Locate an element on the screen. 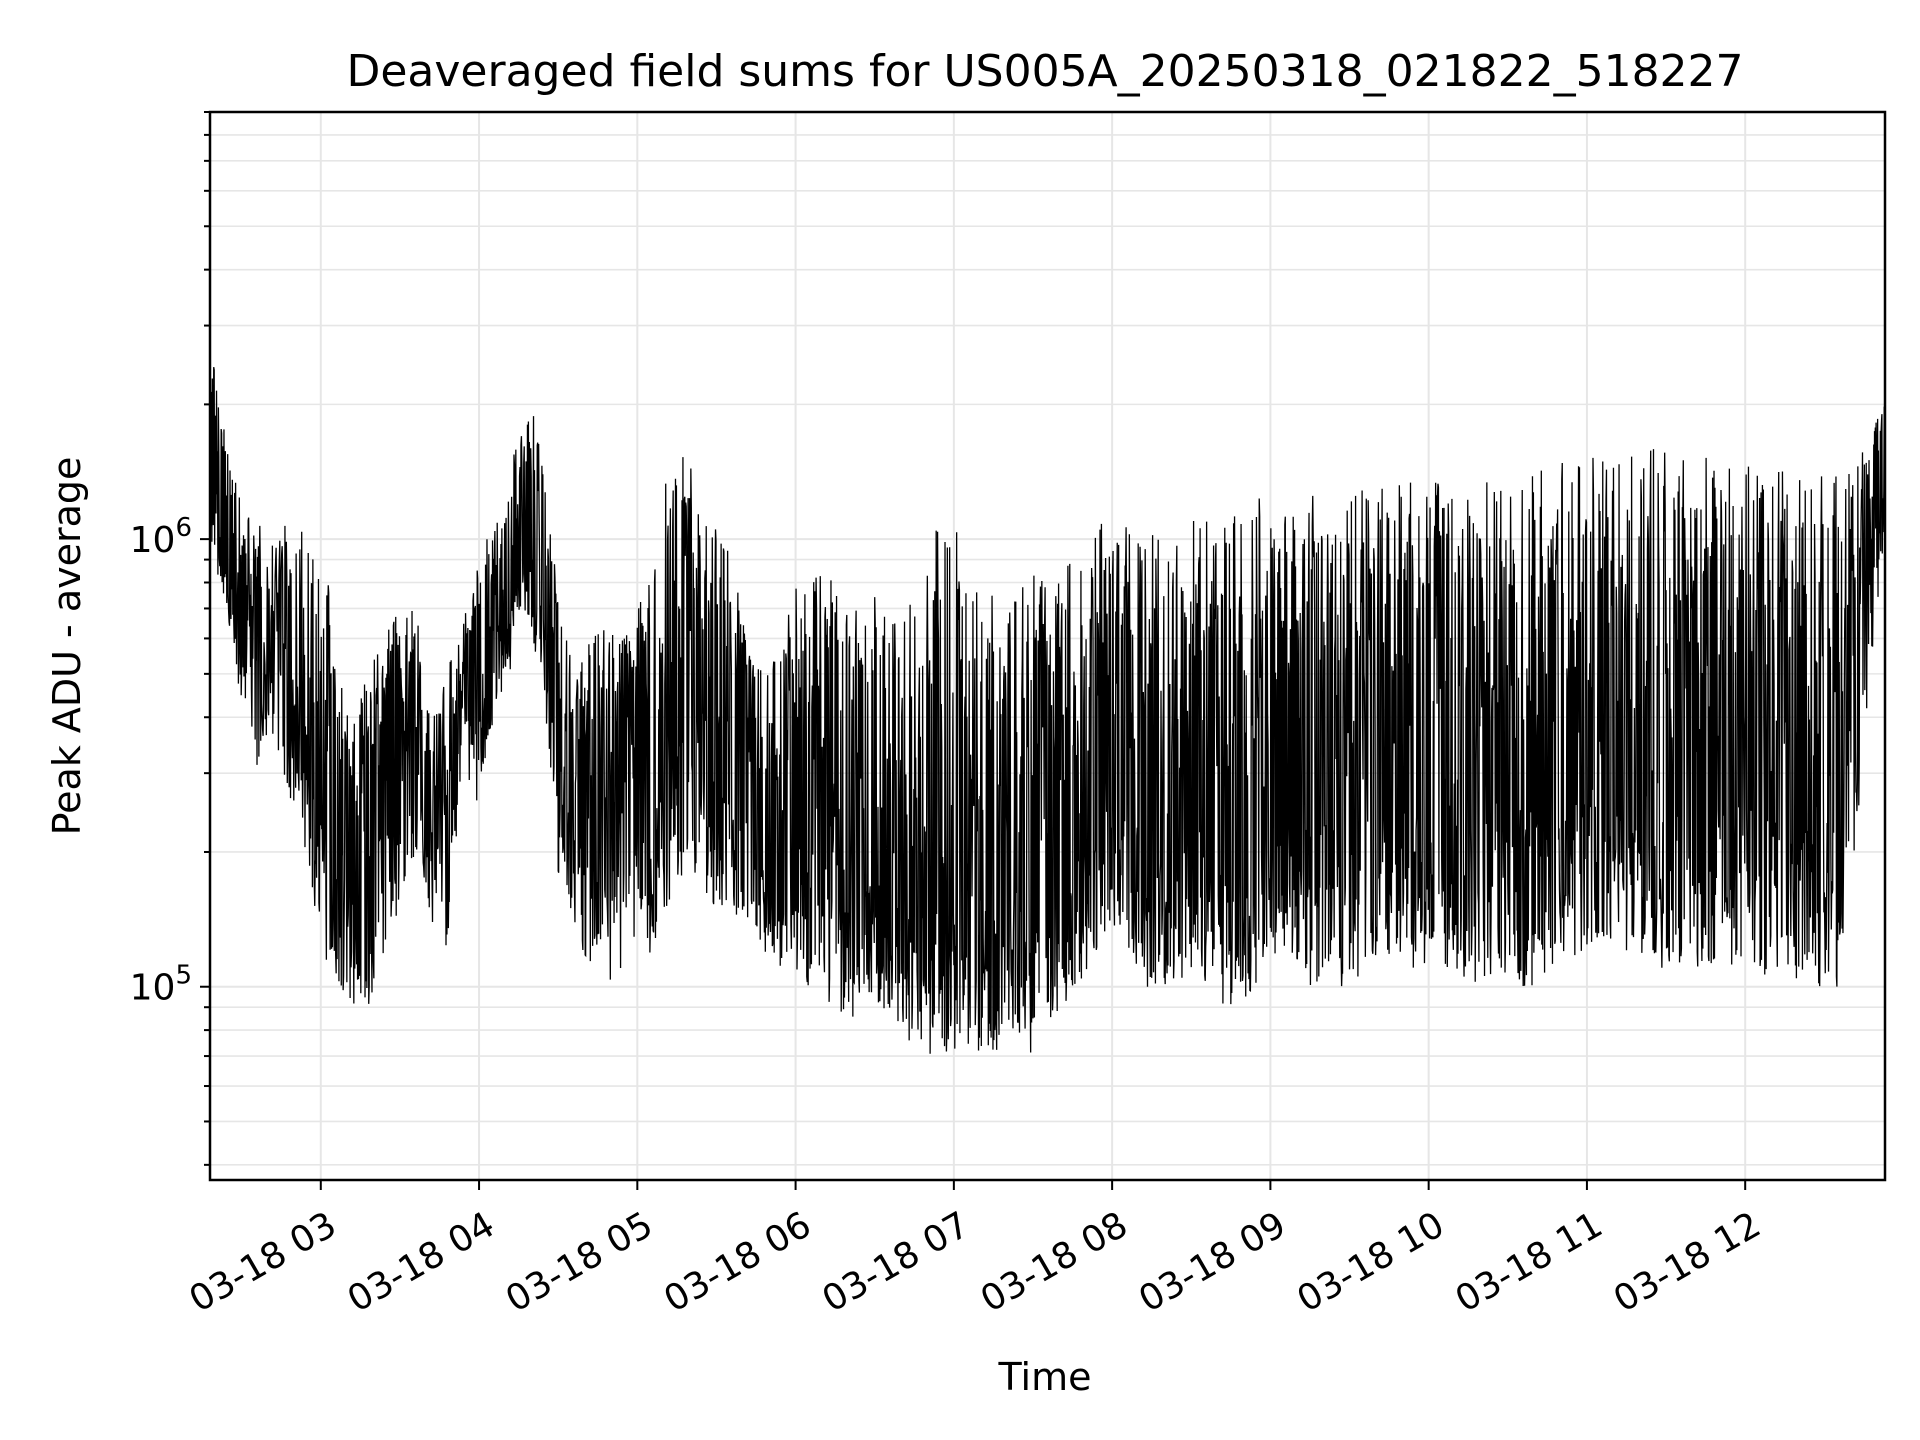  y-tick-label: 10⁵ is located at coordinates (161, 985).